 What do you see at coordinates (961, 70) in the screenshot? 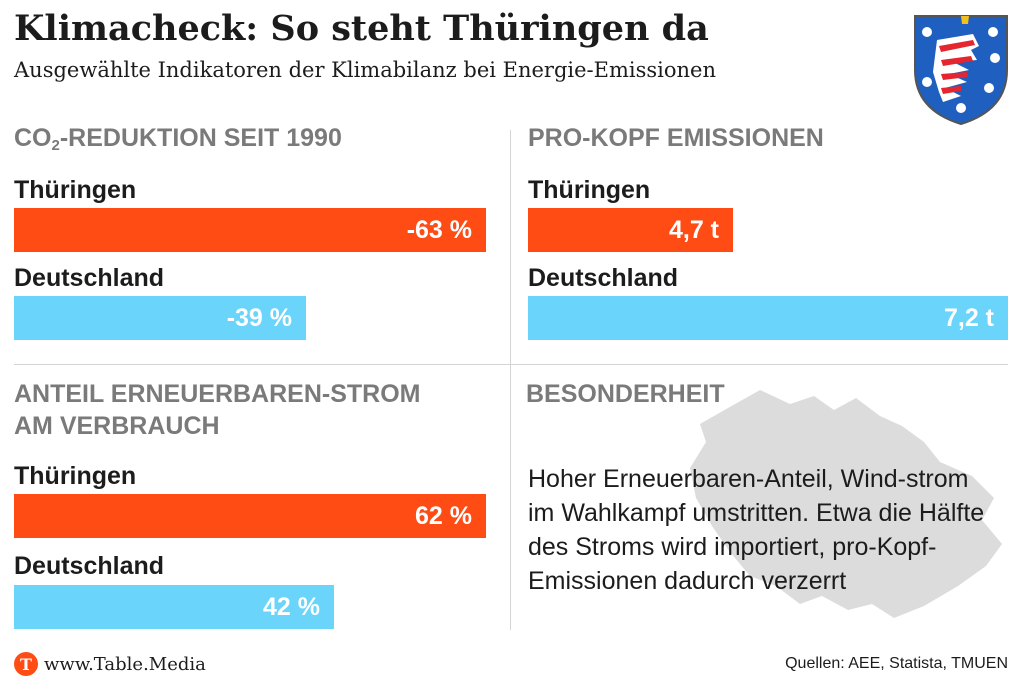
I see `coat-of-arms-icon` at bounding box center [961, 70].